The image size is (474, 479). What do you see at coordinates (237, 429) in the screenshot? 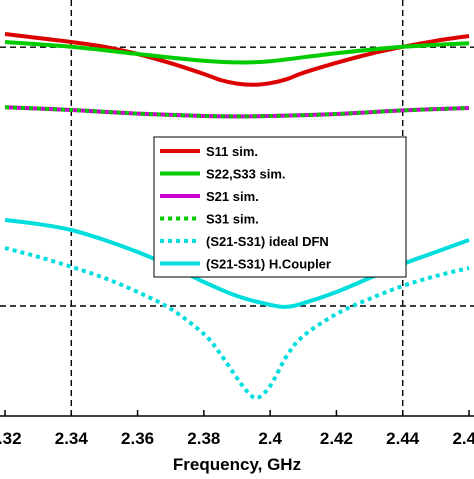
I see `x-axis: 2.32 2.34 2.36 2.38 2.4 2.42 2.44 2.46` at bounding box center [237, 429].